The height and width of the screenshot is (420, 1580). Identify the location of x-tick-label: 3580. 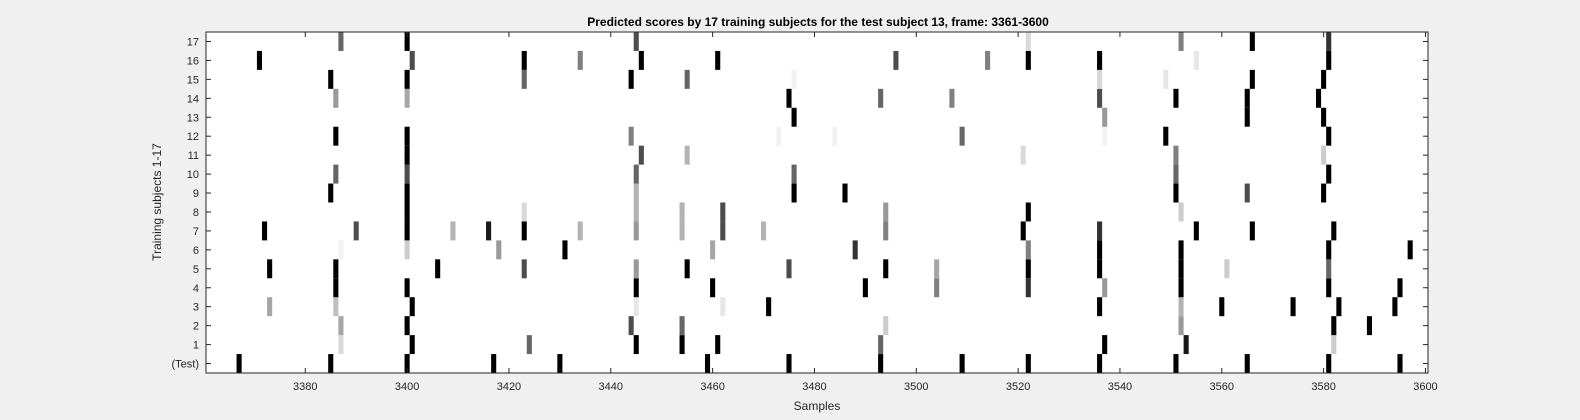
(1323, 387).